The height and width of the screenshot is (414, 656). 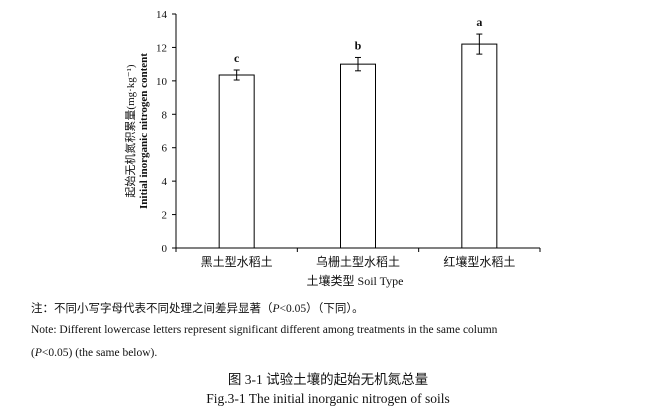 I want to click on y-tick-label: 6, so click(x=165, y=149).